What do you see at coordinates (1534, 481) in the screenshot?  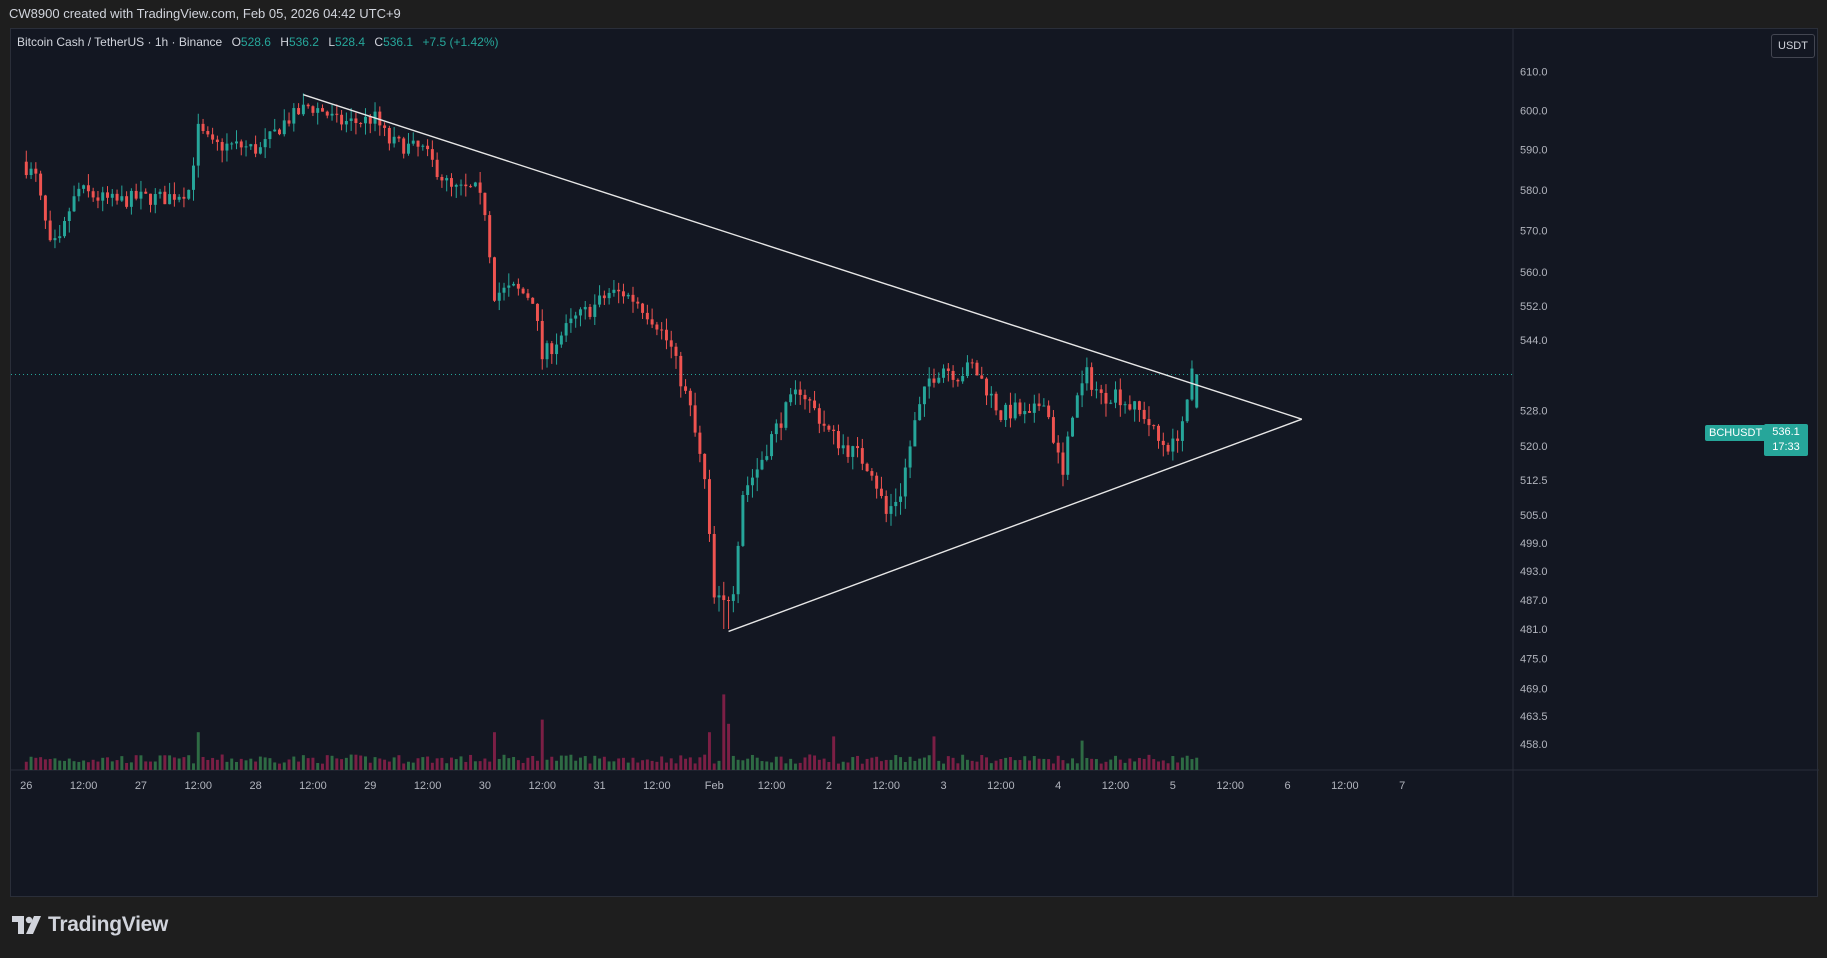 I see `price-tick-label: 512.5` at bounding box center [1534, 481].